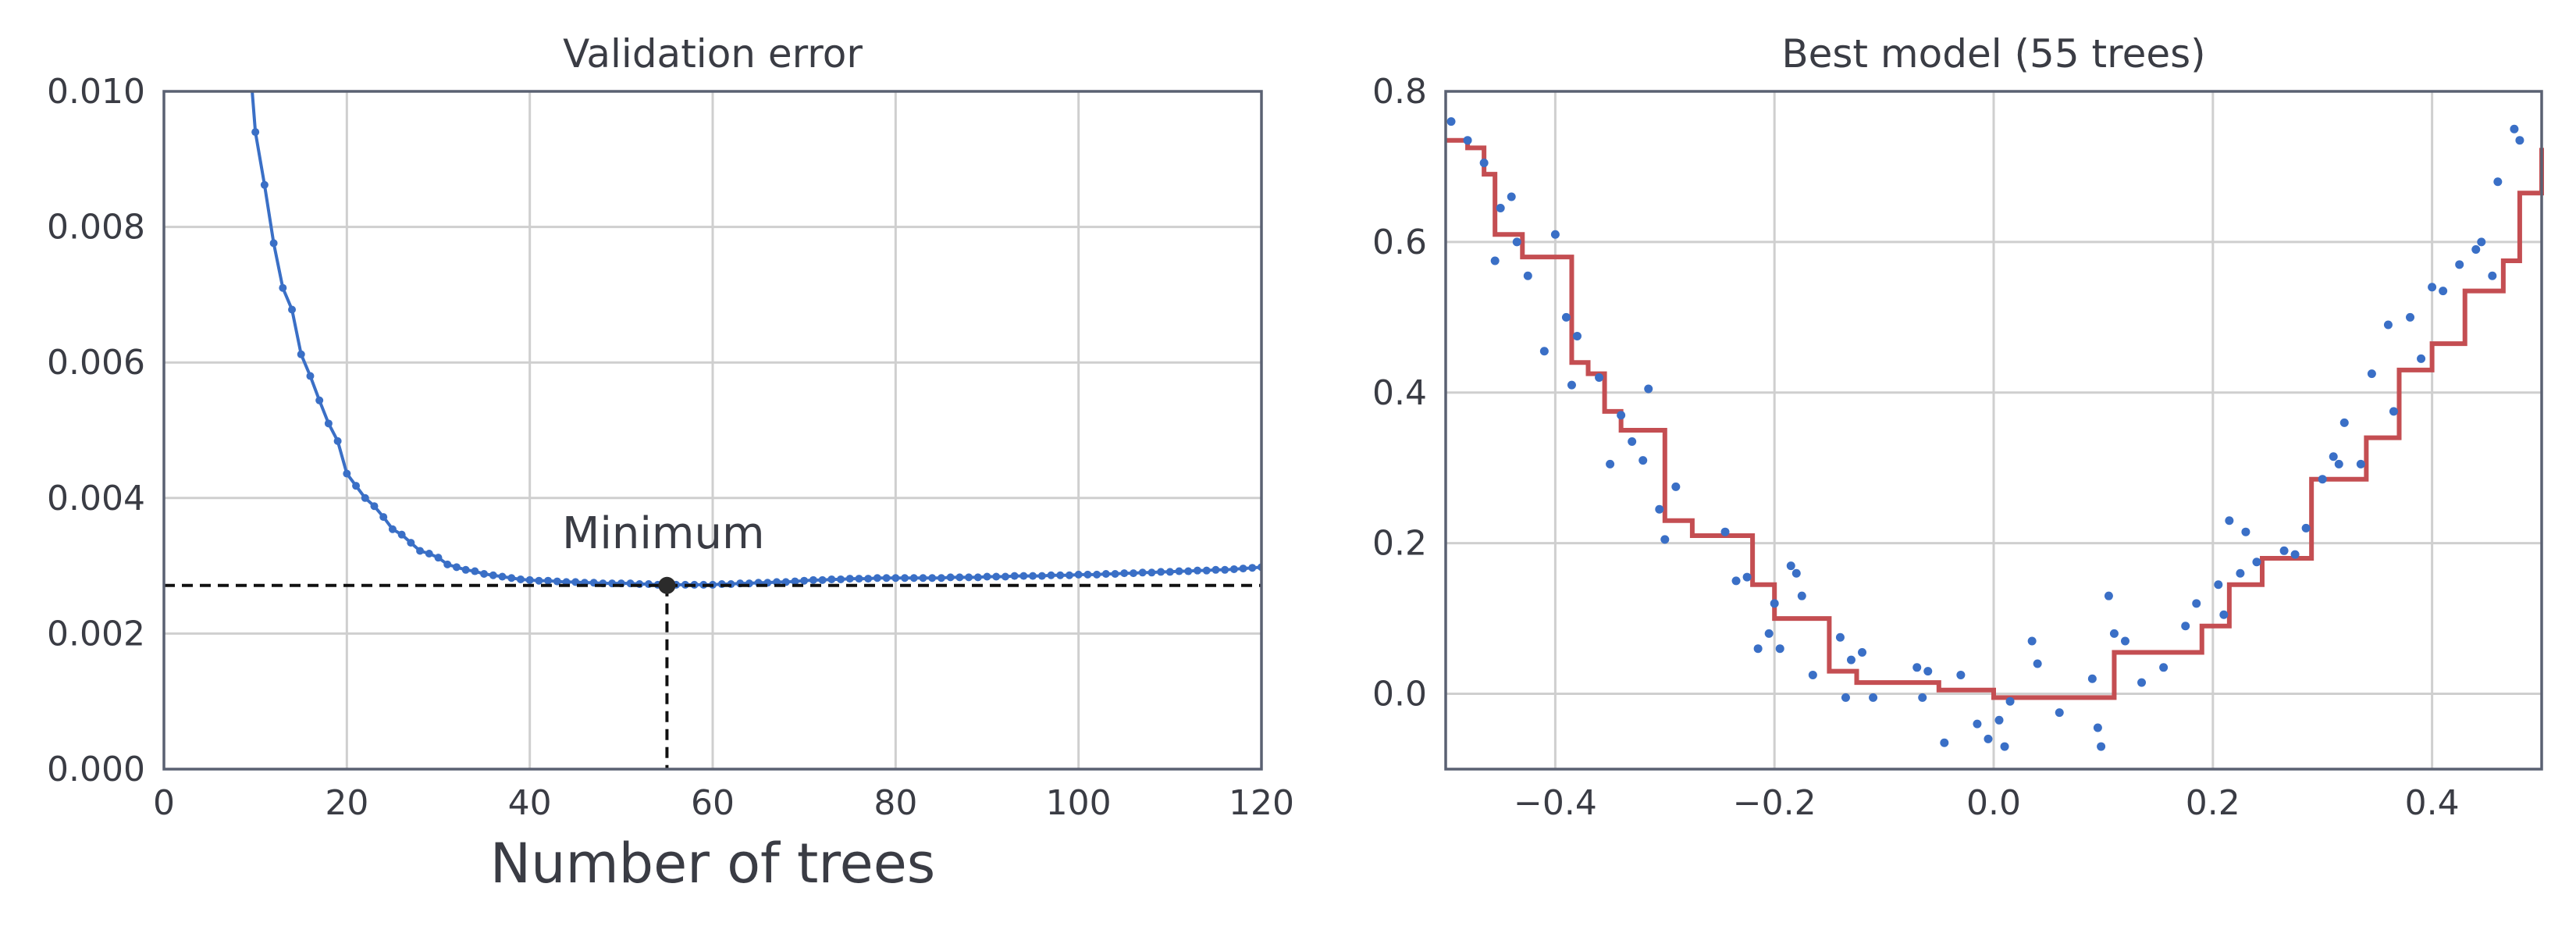  I want to click on minimum-marker, so click(667, 585).